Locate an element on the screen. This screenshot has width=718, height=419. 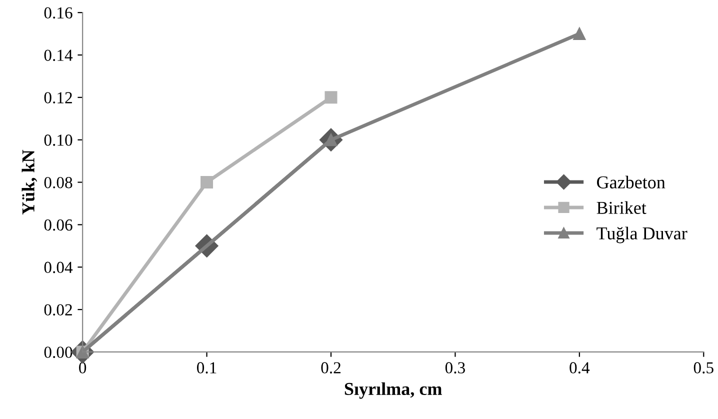
x-tick-label: 0.5 is located at coordinates (704, 368).